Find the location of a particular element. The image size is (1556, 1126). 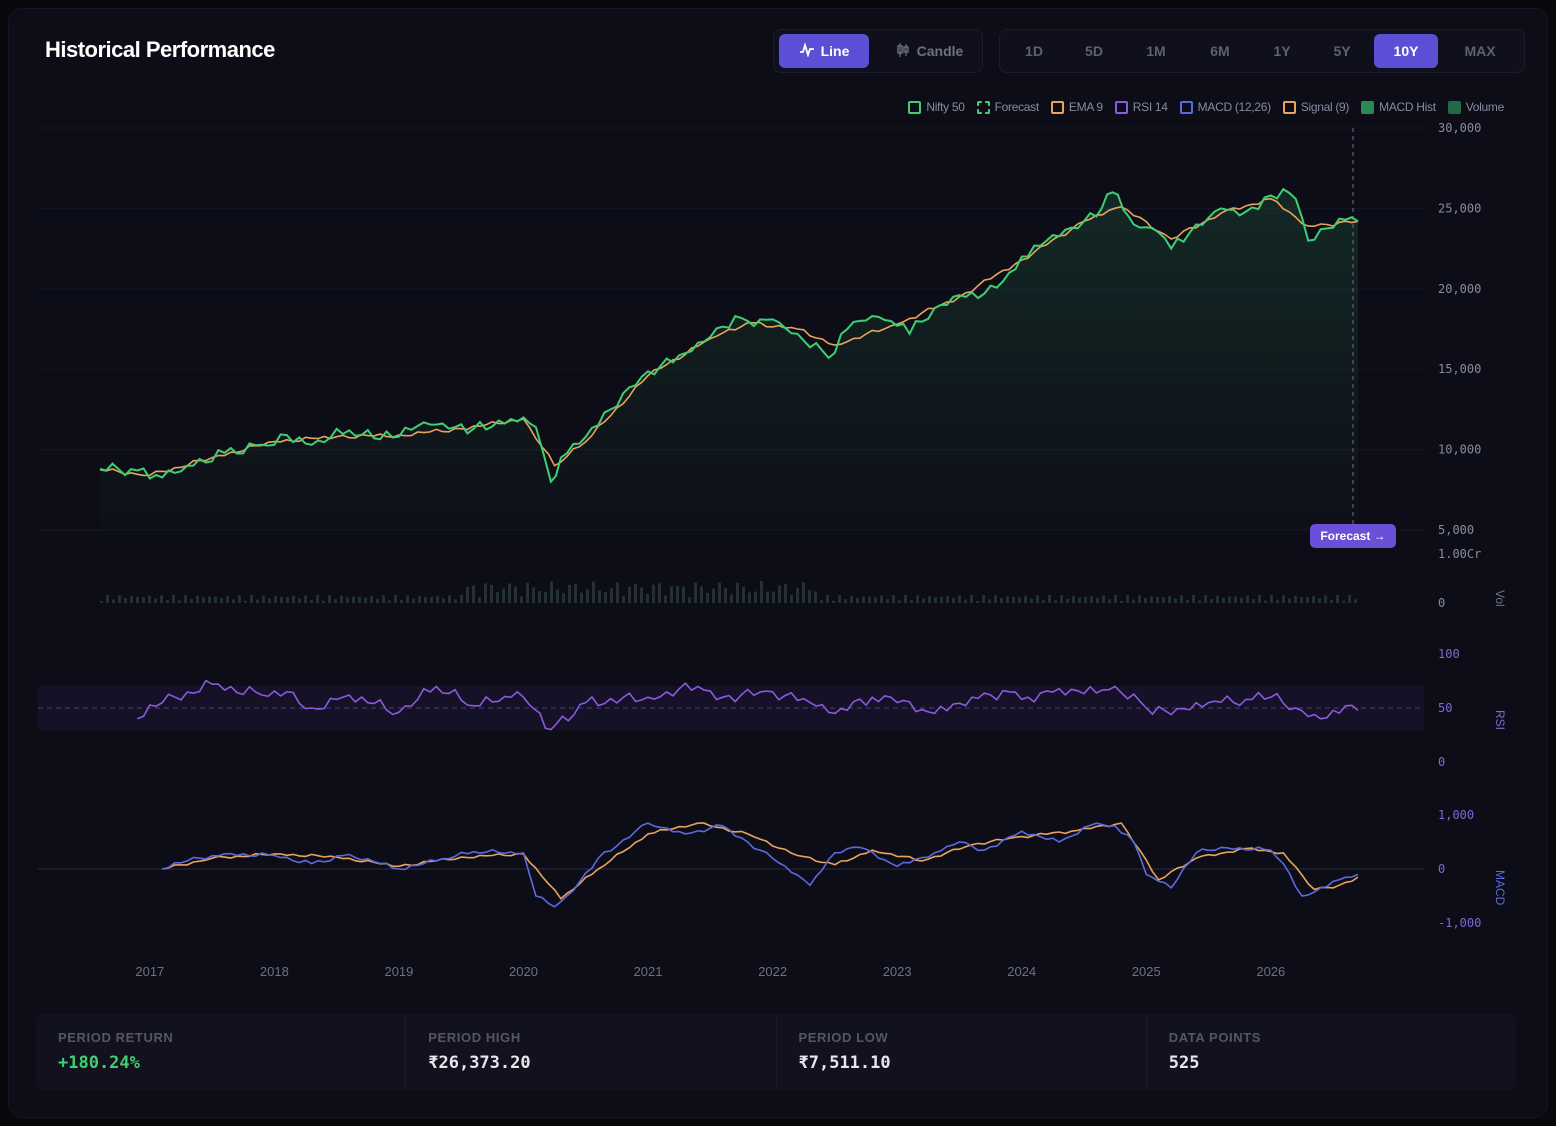

range-6m-button: 6M is located at coordinates (1220, 51).